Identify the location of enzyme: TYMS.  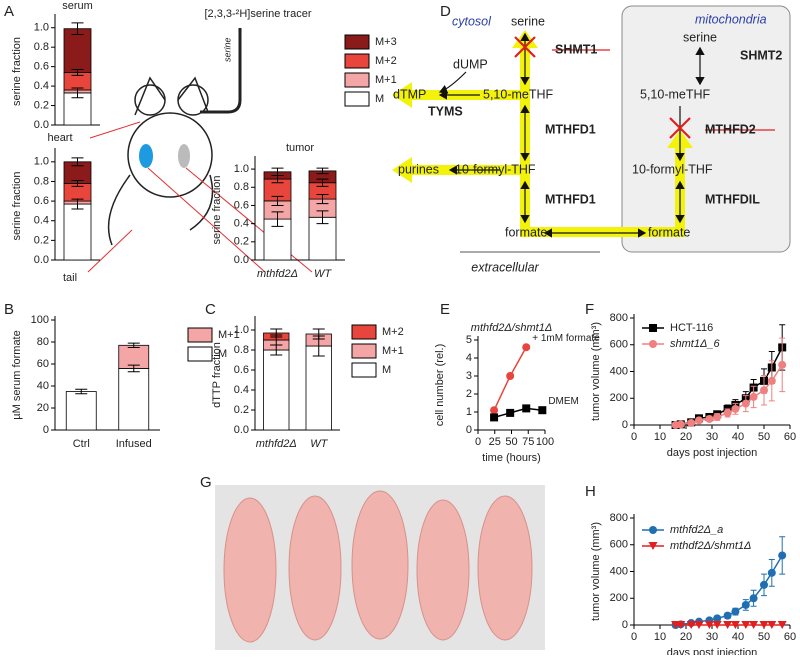
(445, 111).